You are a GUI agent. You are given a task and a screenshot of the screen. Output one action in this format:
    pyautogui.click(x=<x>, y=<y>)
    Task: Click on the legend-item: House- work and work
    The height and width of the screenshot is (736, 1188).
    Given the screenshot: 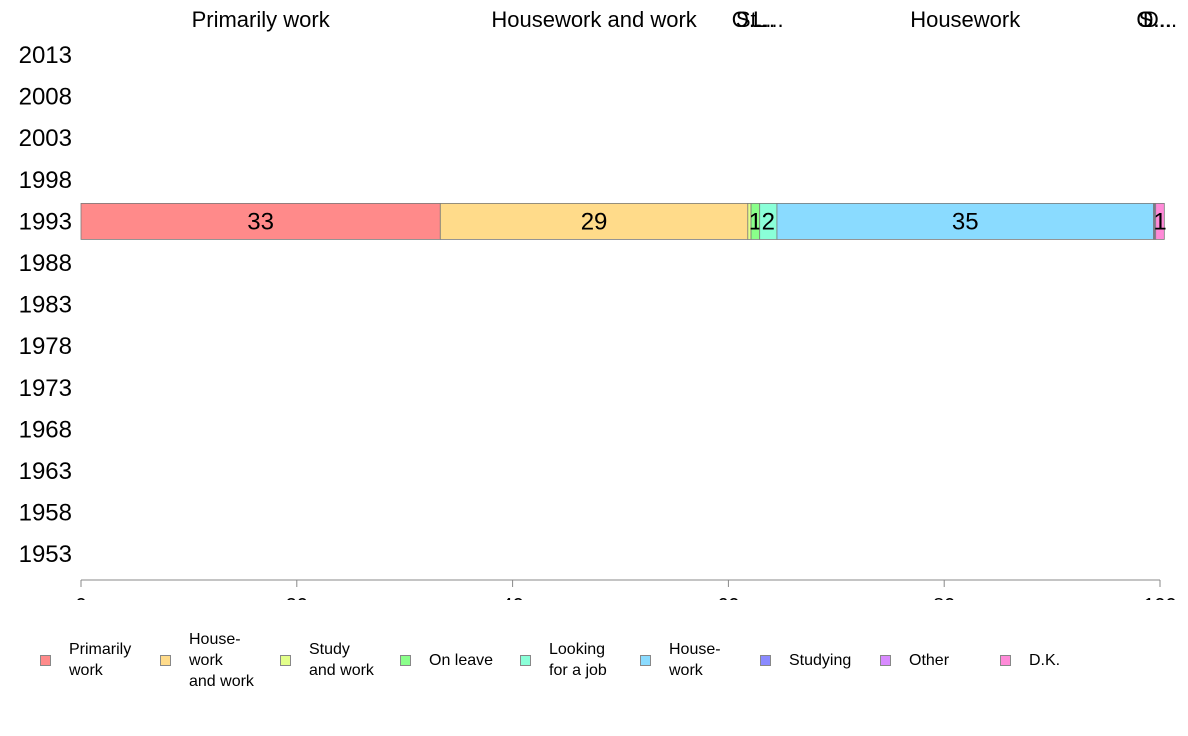 What is the action you would take?
    pyautogui.click(x=207, y=660)
    